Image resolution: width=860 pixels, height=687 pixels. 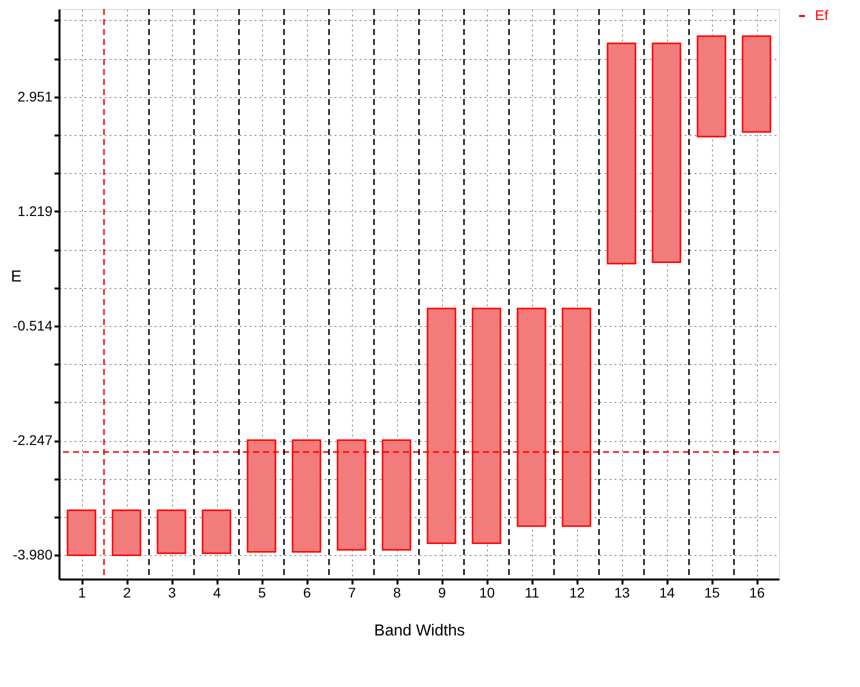 What do you see at coordinates (667, 592) in the screenshot?
I see `x-tick-label: 14` at bounding box center [667, 592].